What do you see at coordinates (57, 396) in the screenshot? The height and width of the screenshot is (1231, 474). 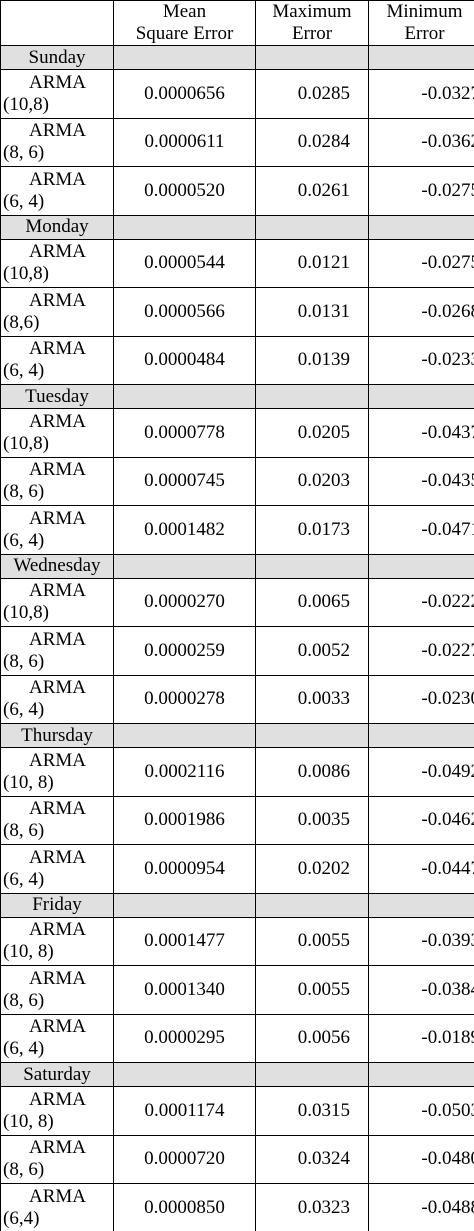 I see `day-name: Tuesday` at bounding box center [57, 396].